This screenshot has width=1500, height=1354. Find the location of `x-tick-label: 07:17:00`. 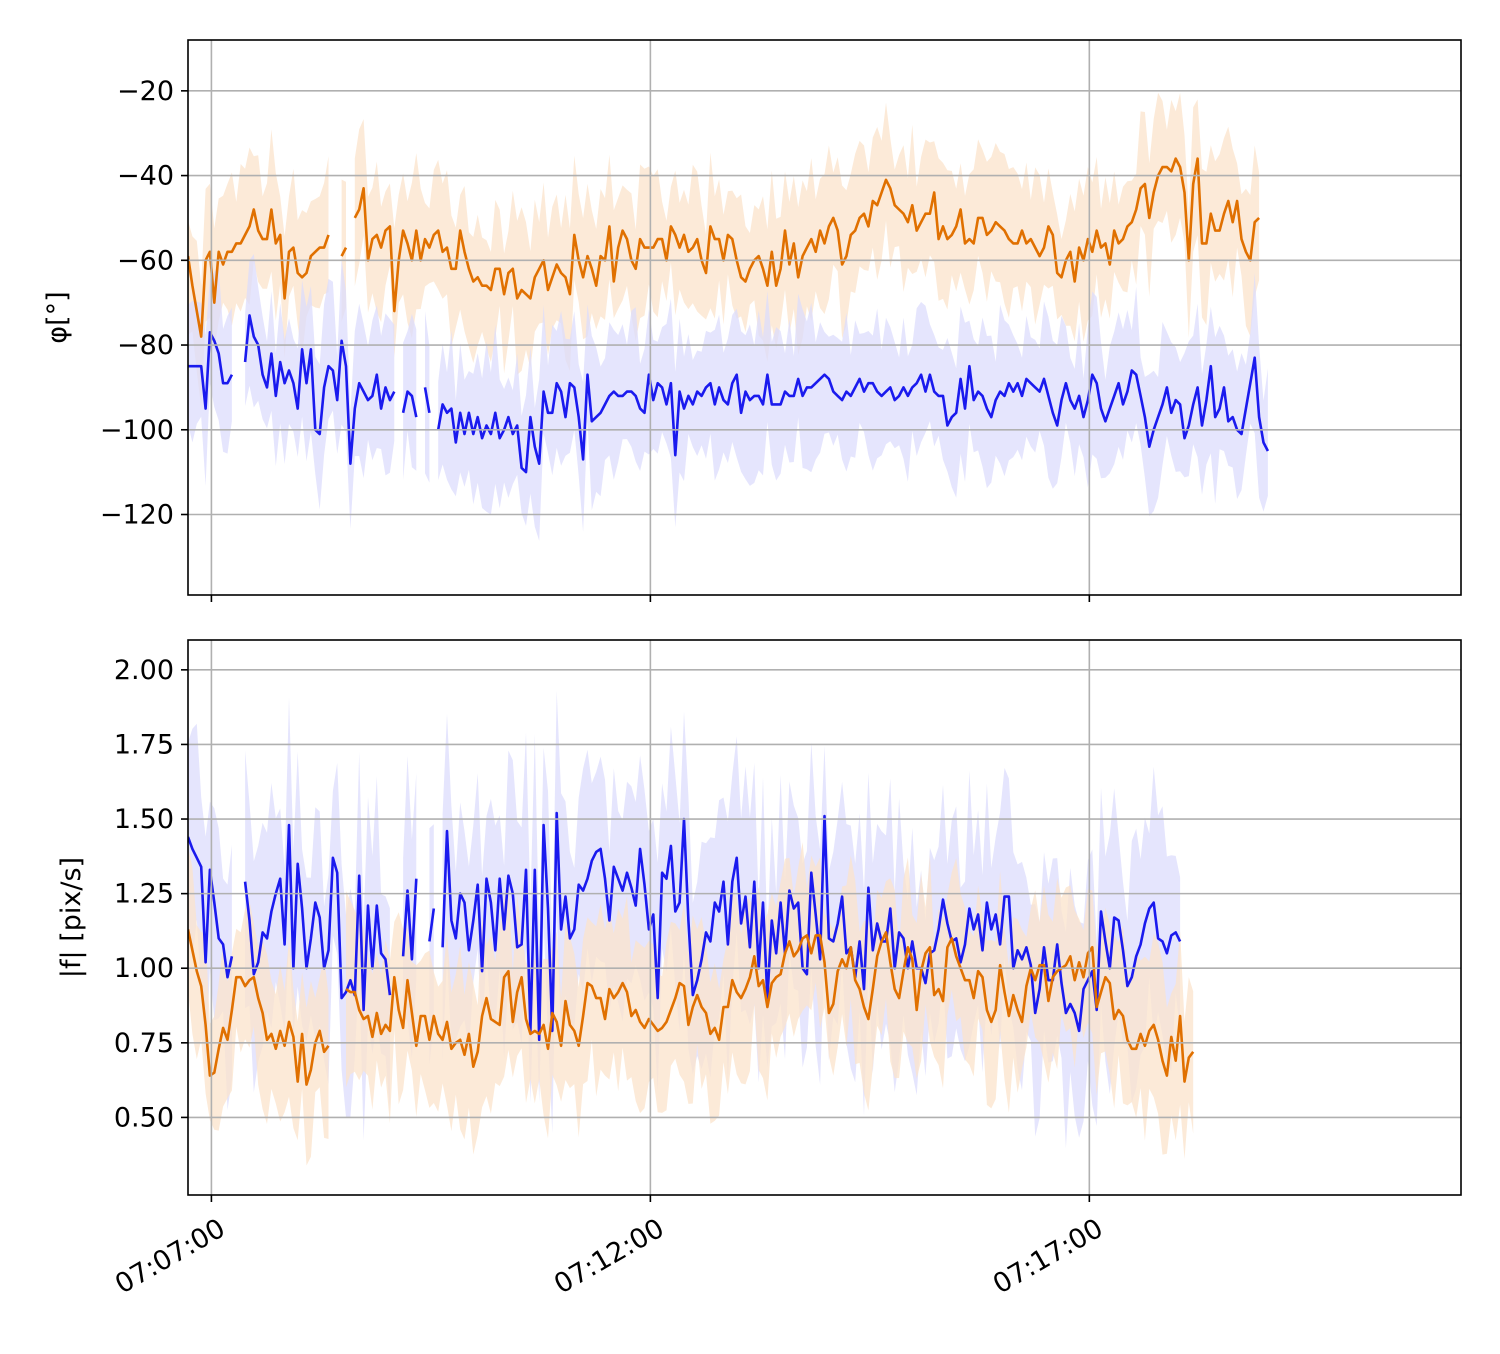

x-tick-label: 07:17:00 is located at coordinates (1048, 1256).